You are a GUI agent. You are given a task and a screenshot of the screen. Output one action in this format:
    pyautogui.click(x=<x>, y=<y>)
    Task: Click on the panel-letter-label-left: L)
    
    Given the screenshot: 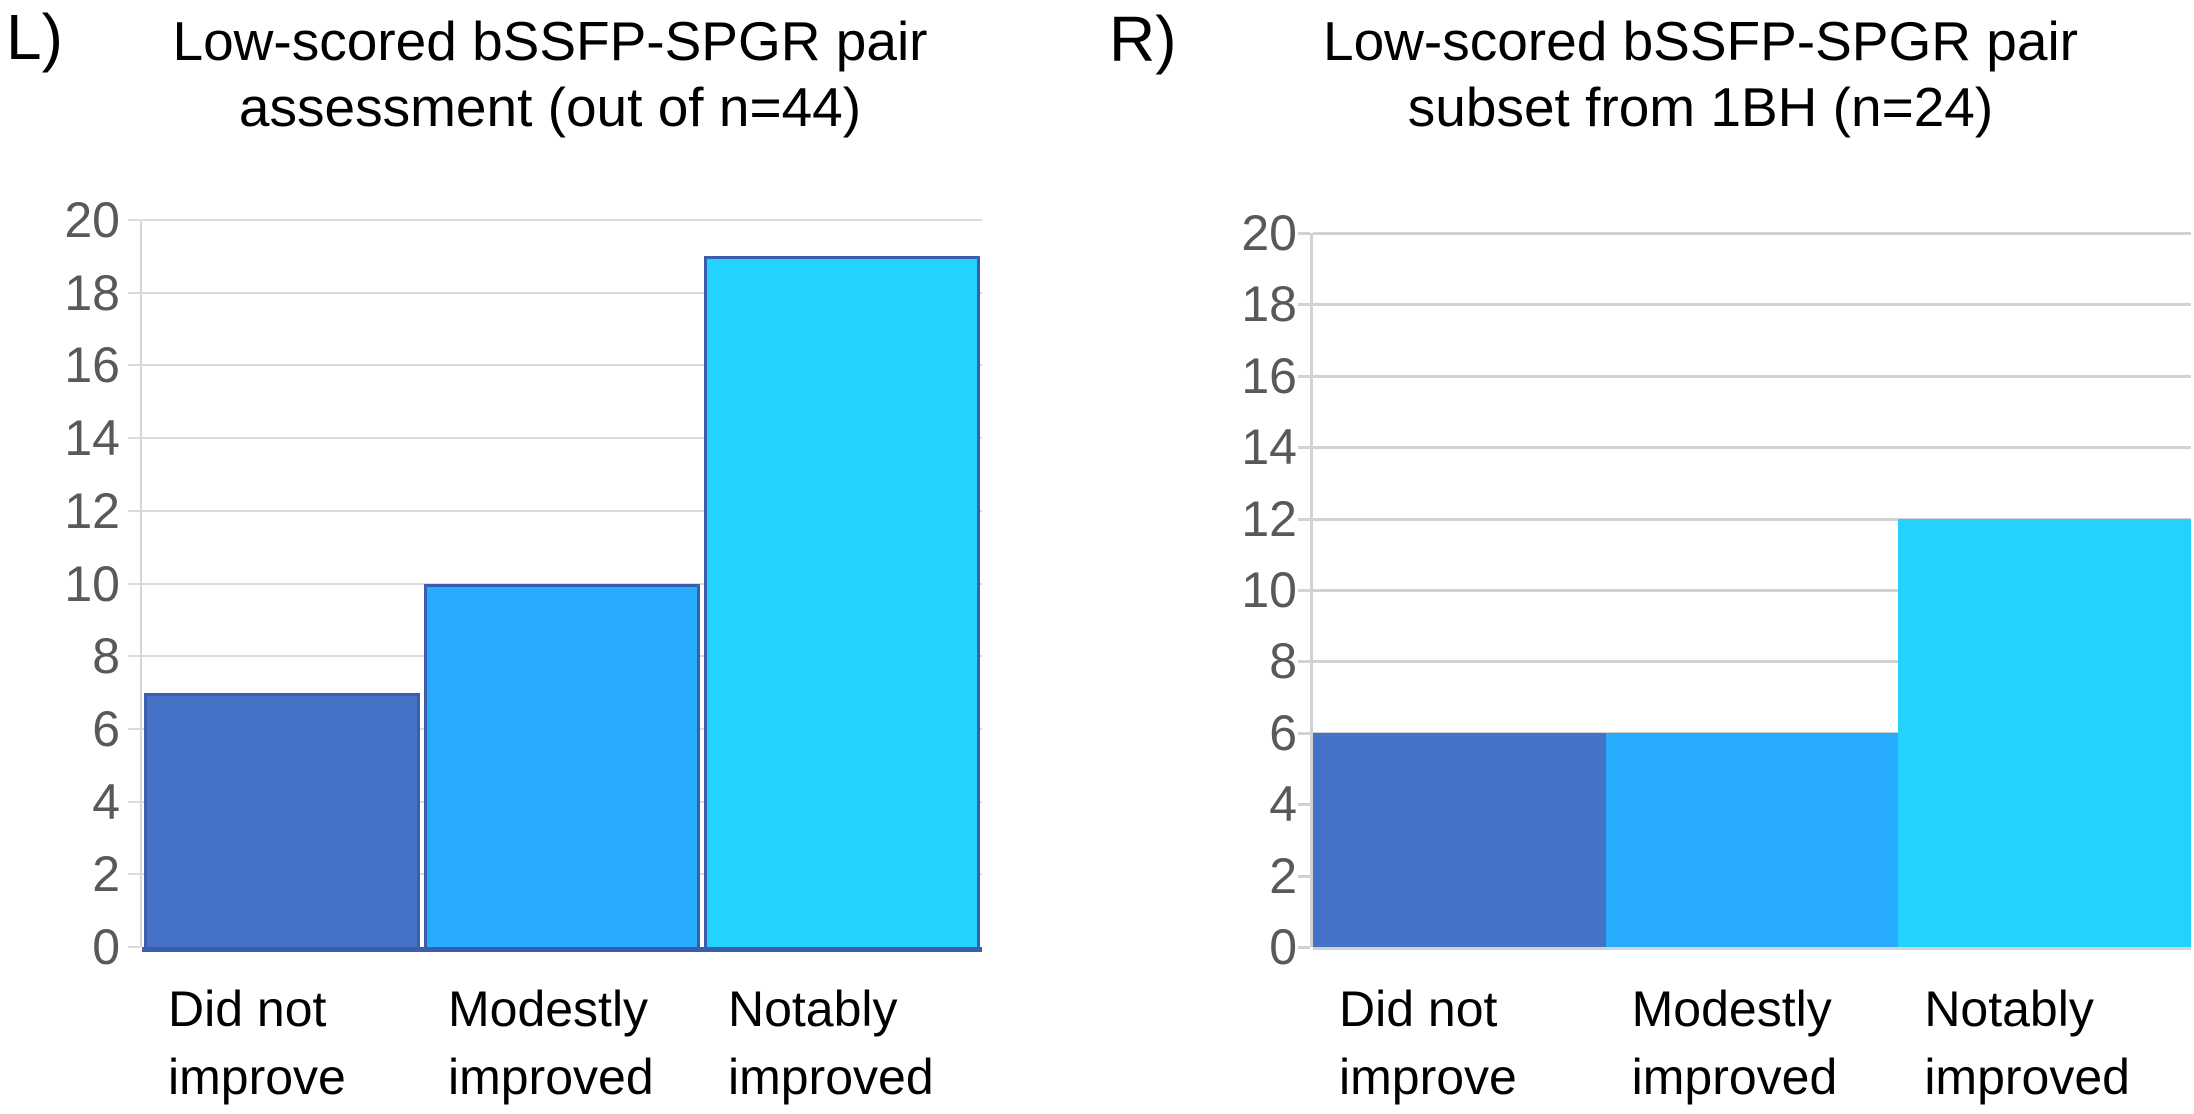 What is the action you would take?
    pyautogui.click(x=34, y=37)
    